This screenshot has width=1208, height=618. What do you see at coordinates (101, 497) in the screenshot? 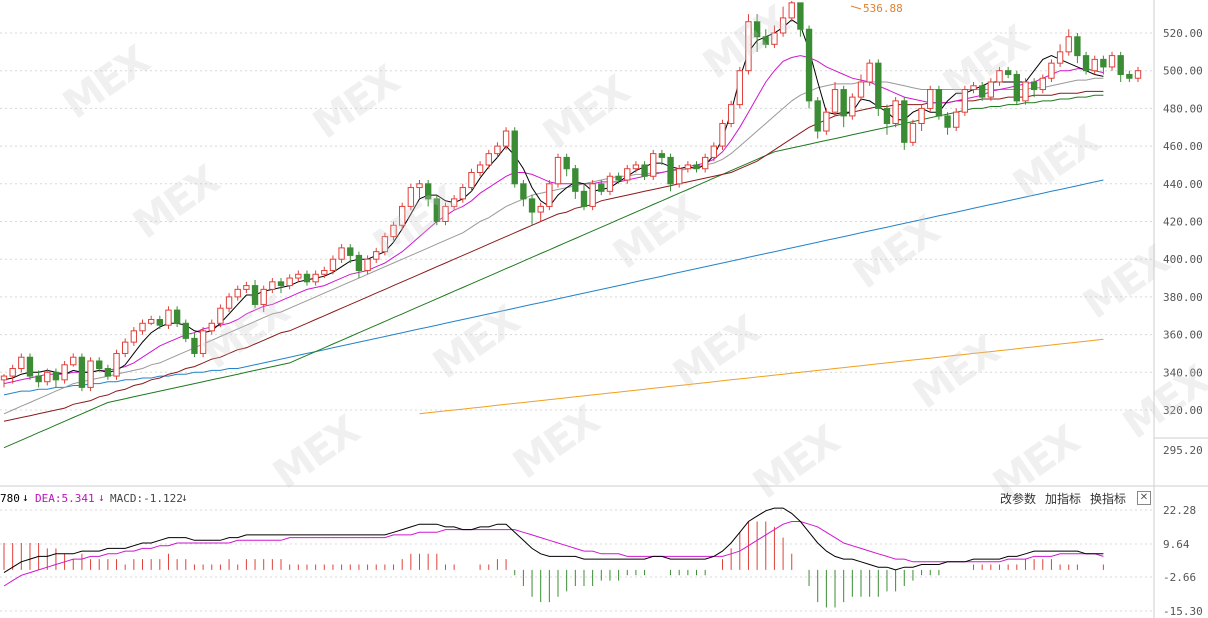
I see `dea-arrow-icon: ↓` at bounding box center [101, 497].